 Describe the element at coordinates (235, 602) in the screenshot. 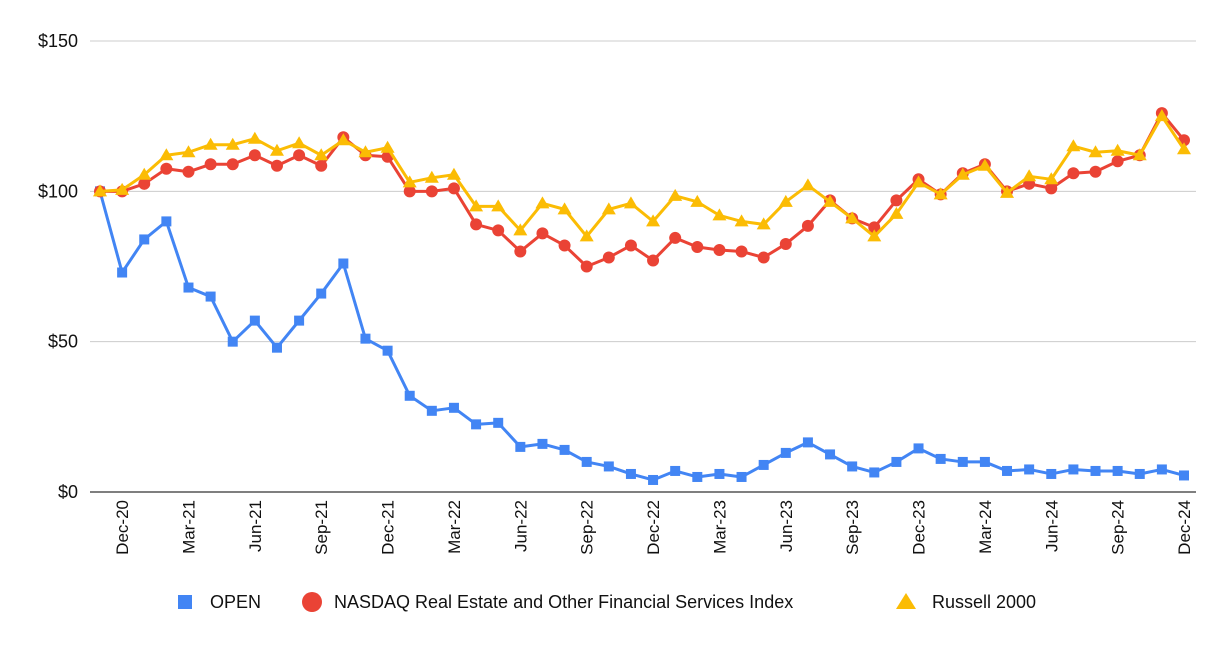

I see `legend-label: OPEN` at that location.